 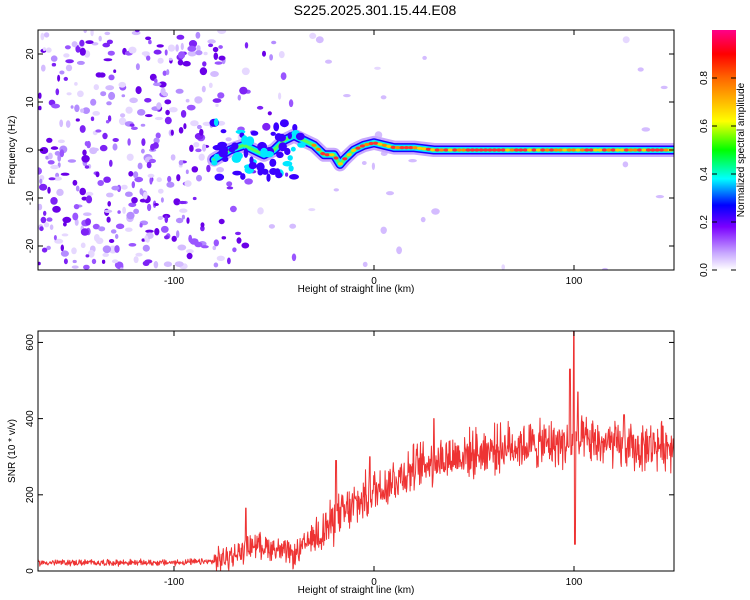 What do you see at coordinates (374, 582) in the screenshot?
I see `snr-x-tick-label: 0` at bounding box center [374, 582].